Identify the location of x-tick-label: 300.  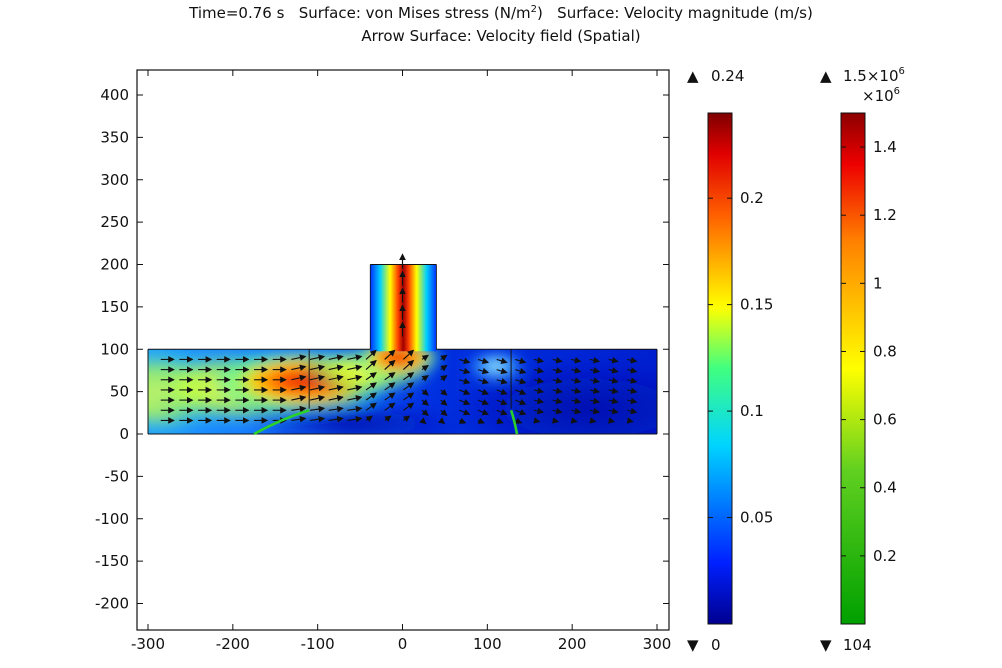
(657, 644).